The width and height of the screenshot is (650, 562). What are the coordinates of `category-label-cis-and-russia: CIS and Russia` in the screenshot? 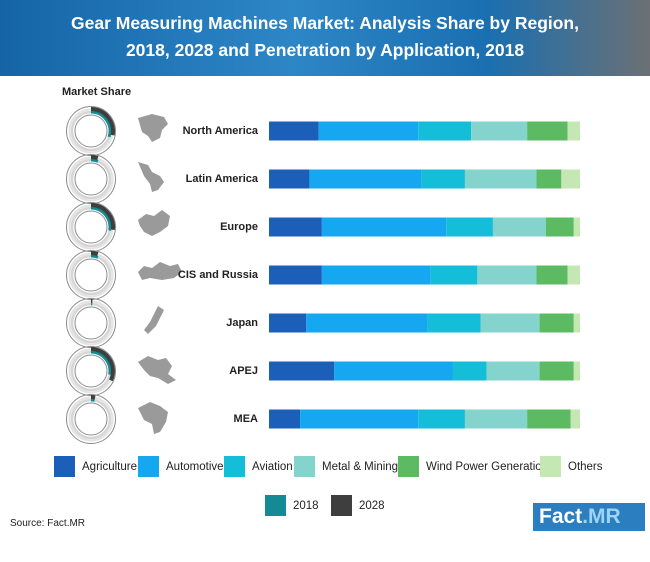 It's located at (218, 275).